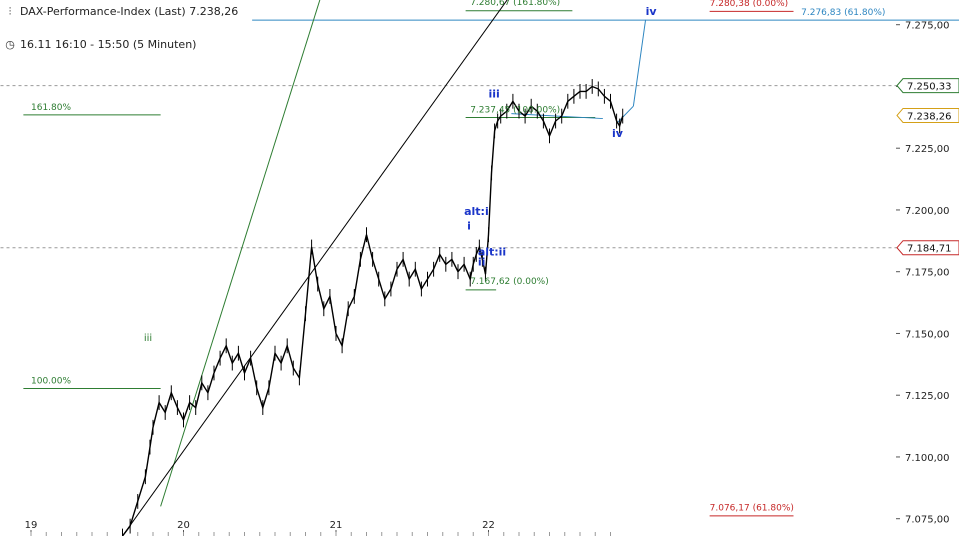  Describe the element at coordinates (476, 211) in the screenshot. I see `annotation-10: alt:i` at that location.